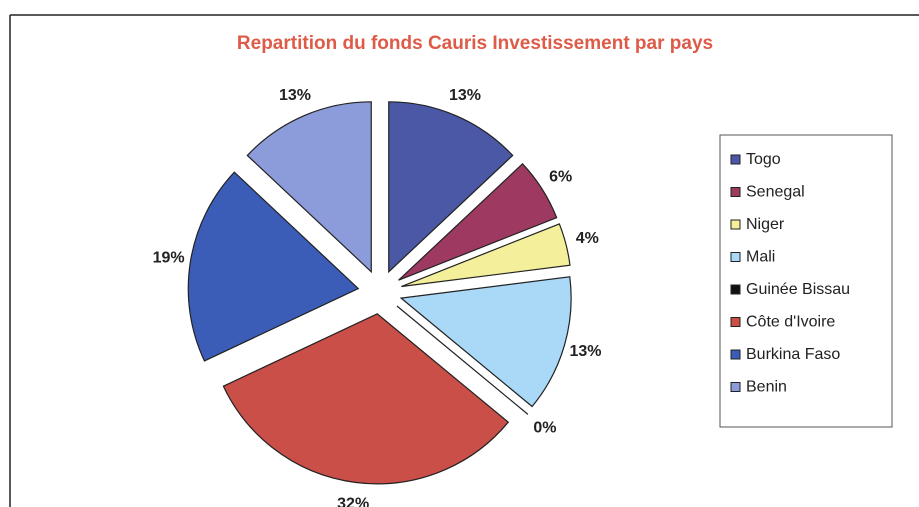 The width and height of the screenshot is (919, 507). I want to click on legend-label: Côte d'Ivoire, so click(790, 322).